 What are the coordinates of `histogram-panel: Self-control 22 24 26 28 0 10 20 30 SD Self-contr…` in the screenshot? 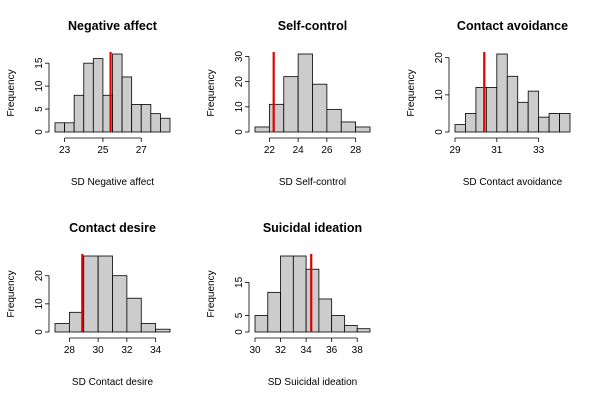 It's located at (288, 103).